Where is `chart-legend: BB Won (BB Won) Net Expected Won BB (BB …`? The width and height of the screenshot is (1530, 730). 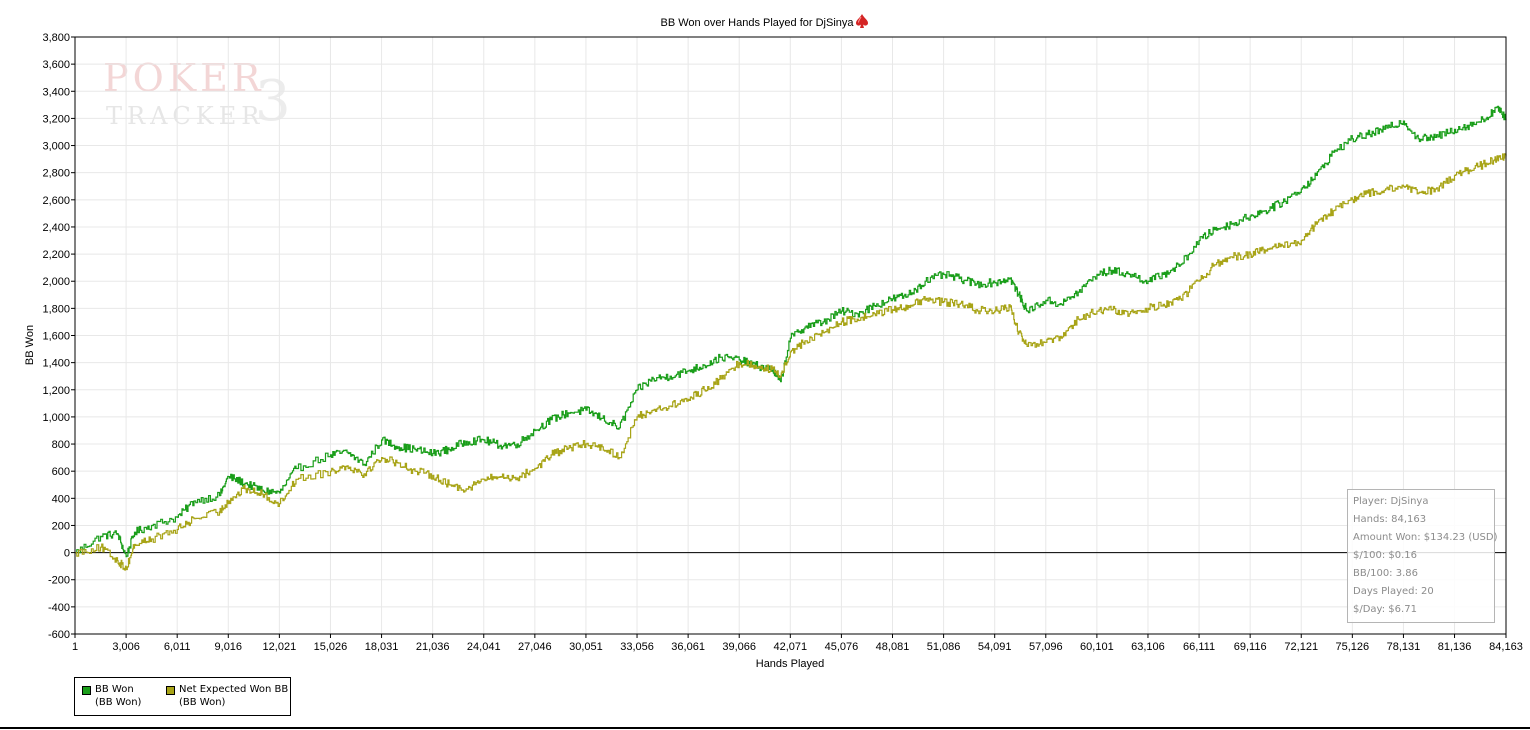
chart-legend: BB Won (BB Won) Net Expected Won BB (BB … is located at coordinates (182, 696).